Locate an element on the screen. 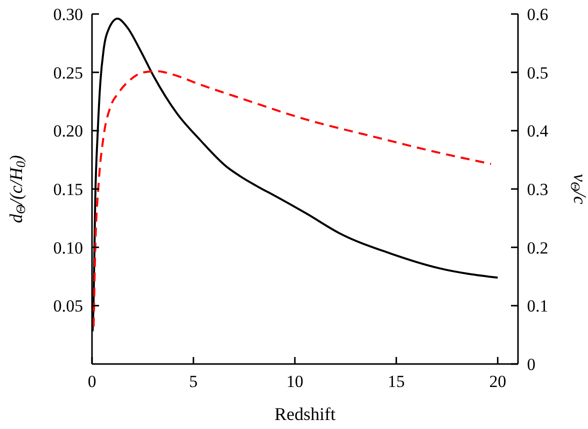 The image size is (588, 429). y2-tick-label: 0.5 is located at coordinates (537, 72).